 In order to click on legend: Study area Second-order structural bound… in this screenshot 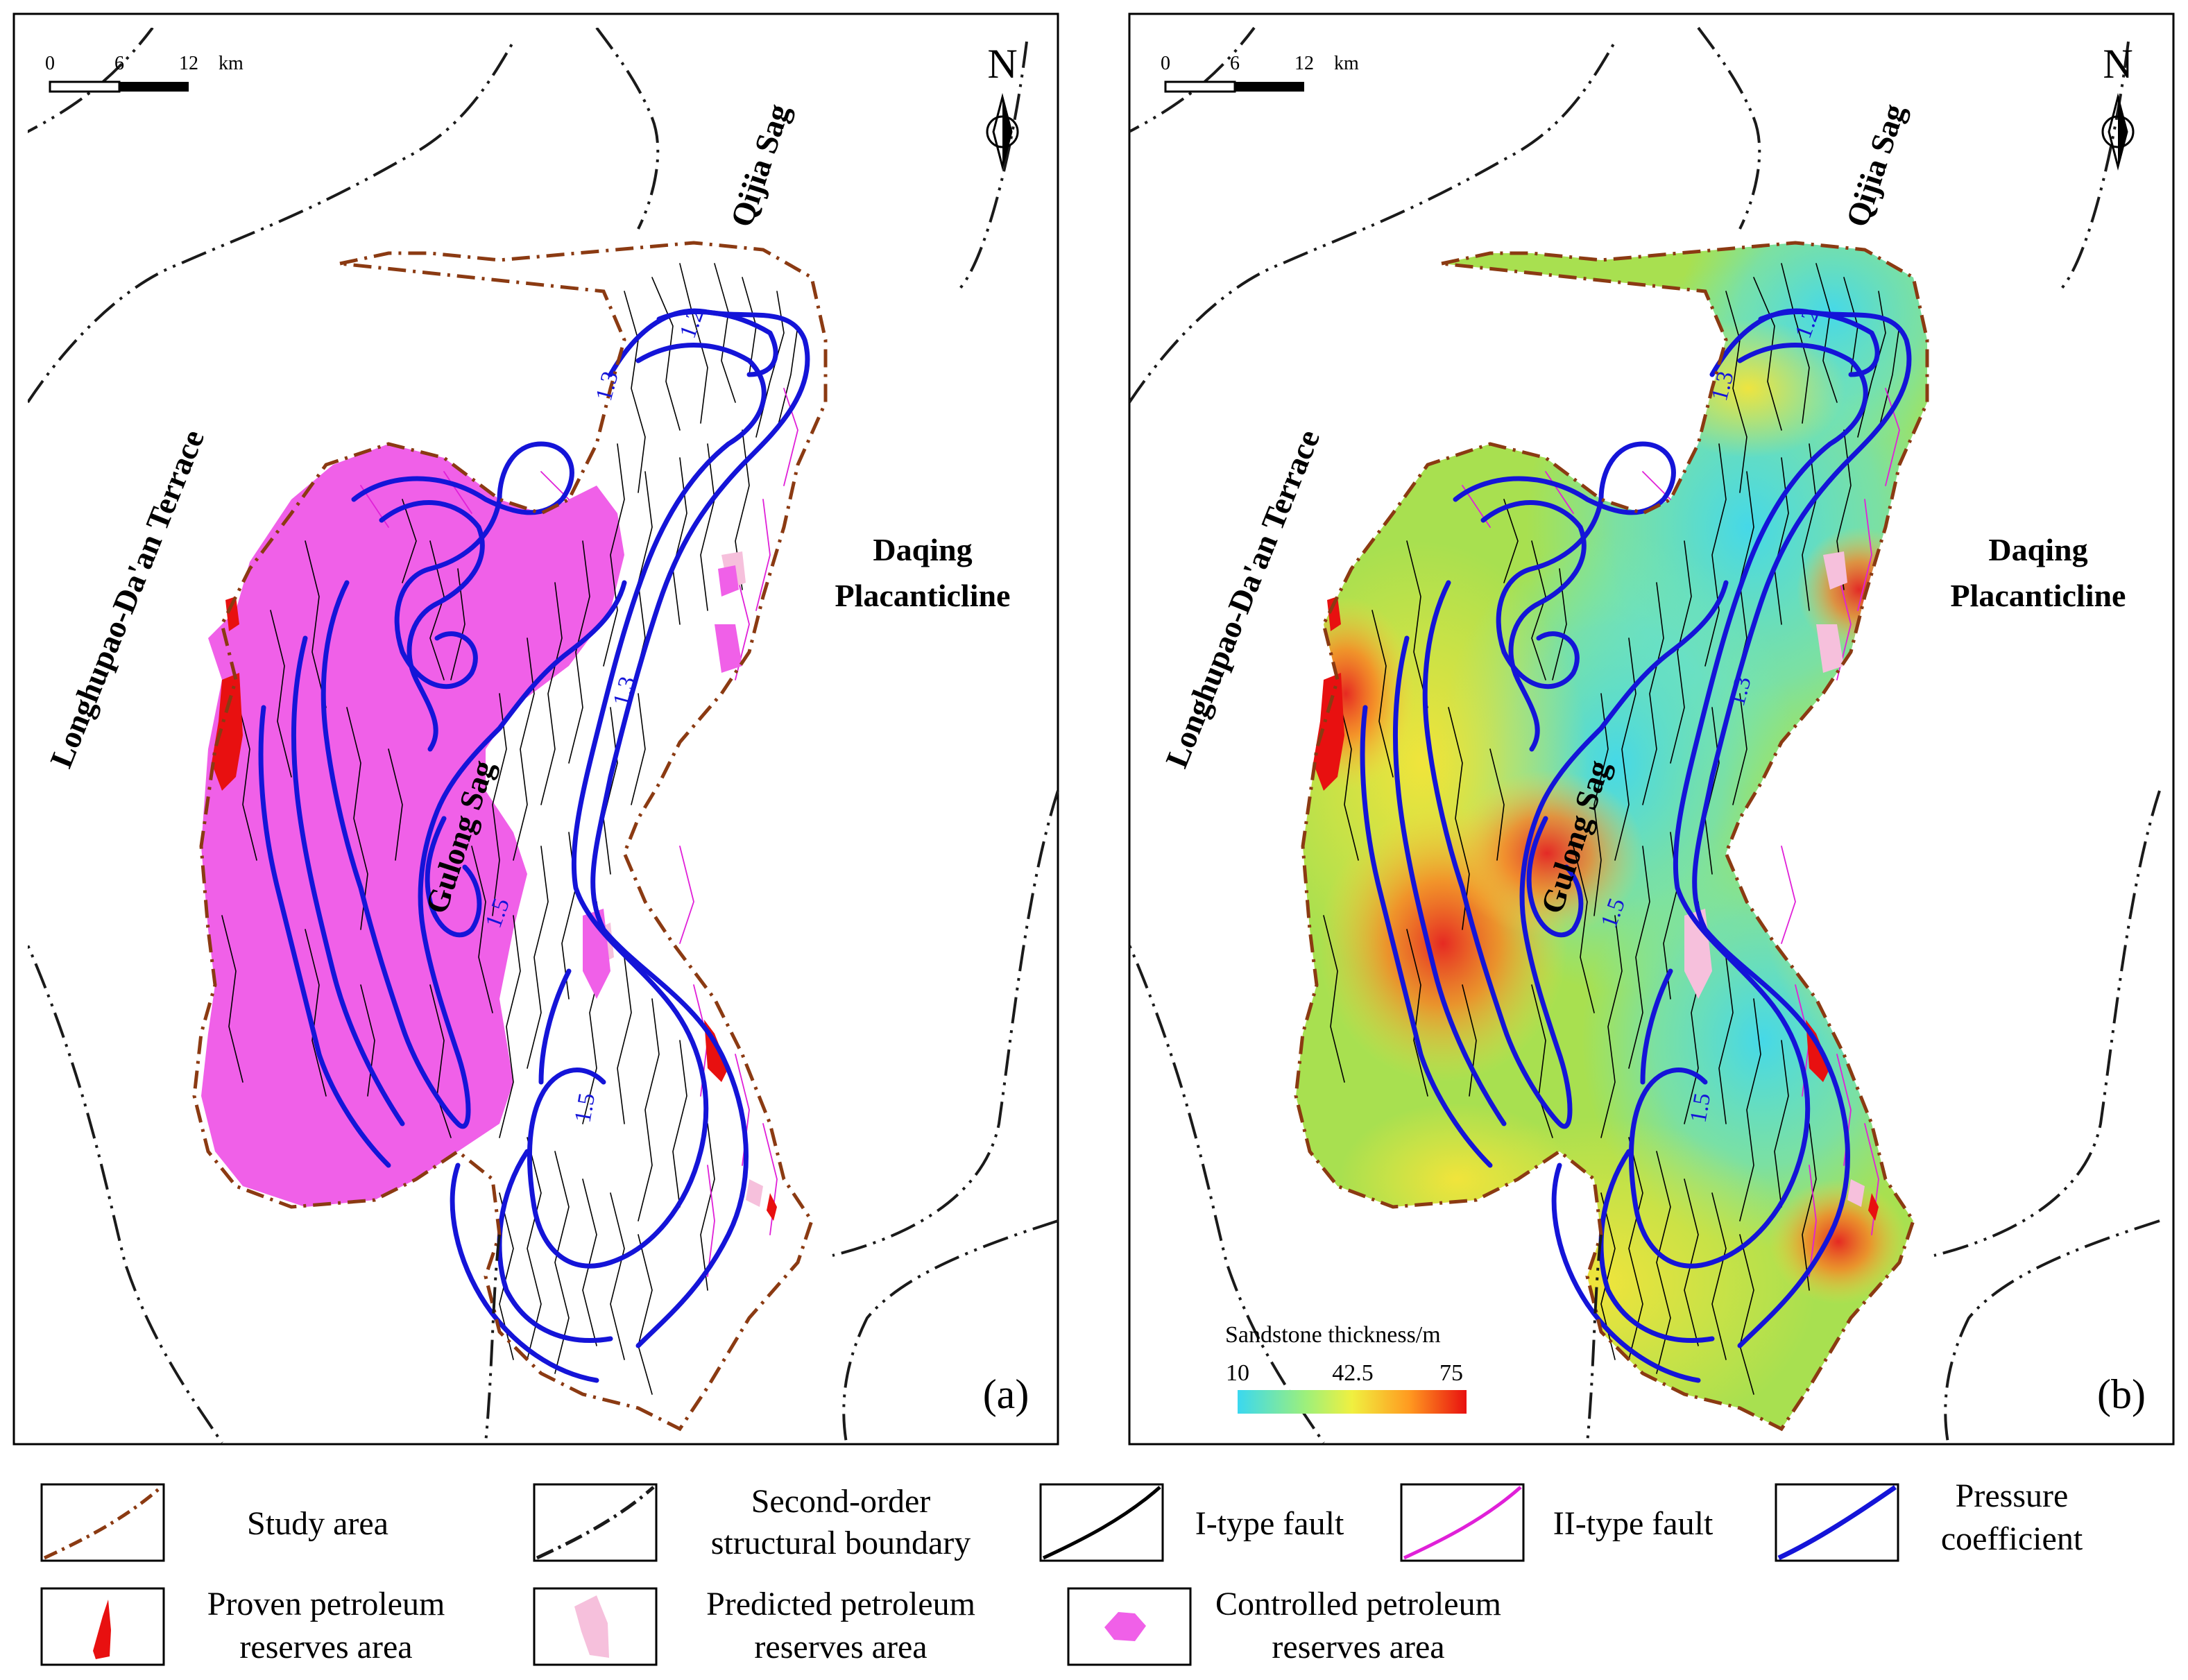, I will do `click(1061, 1571)`.